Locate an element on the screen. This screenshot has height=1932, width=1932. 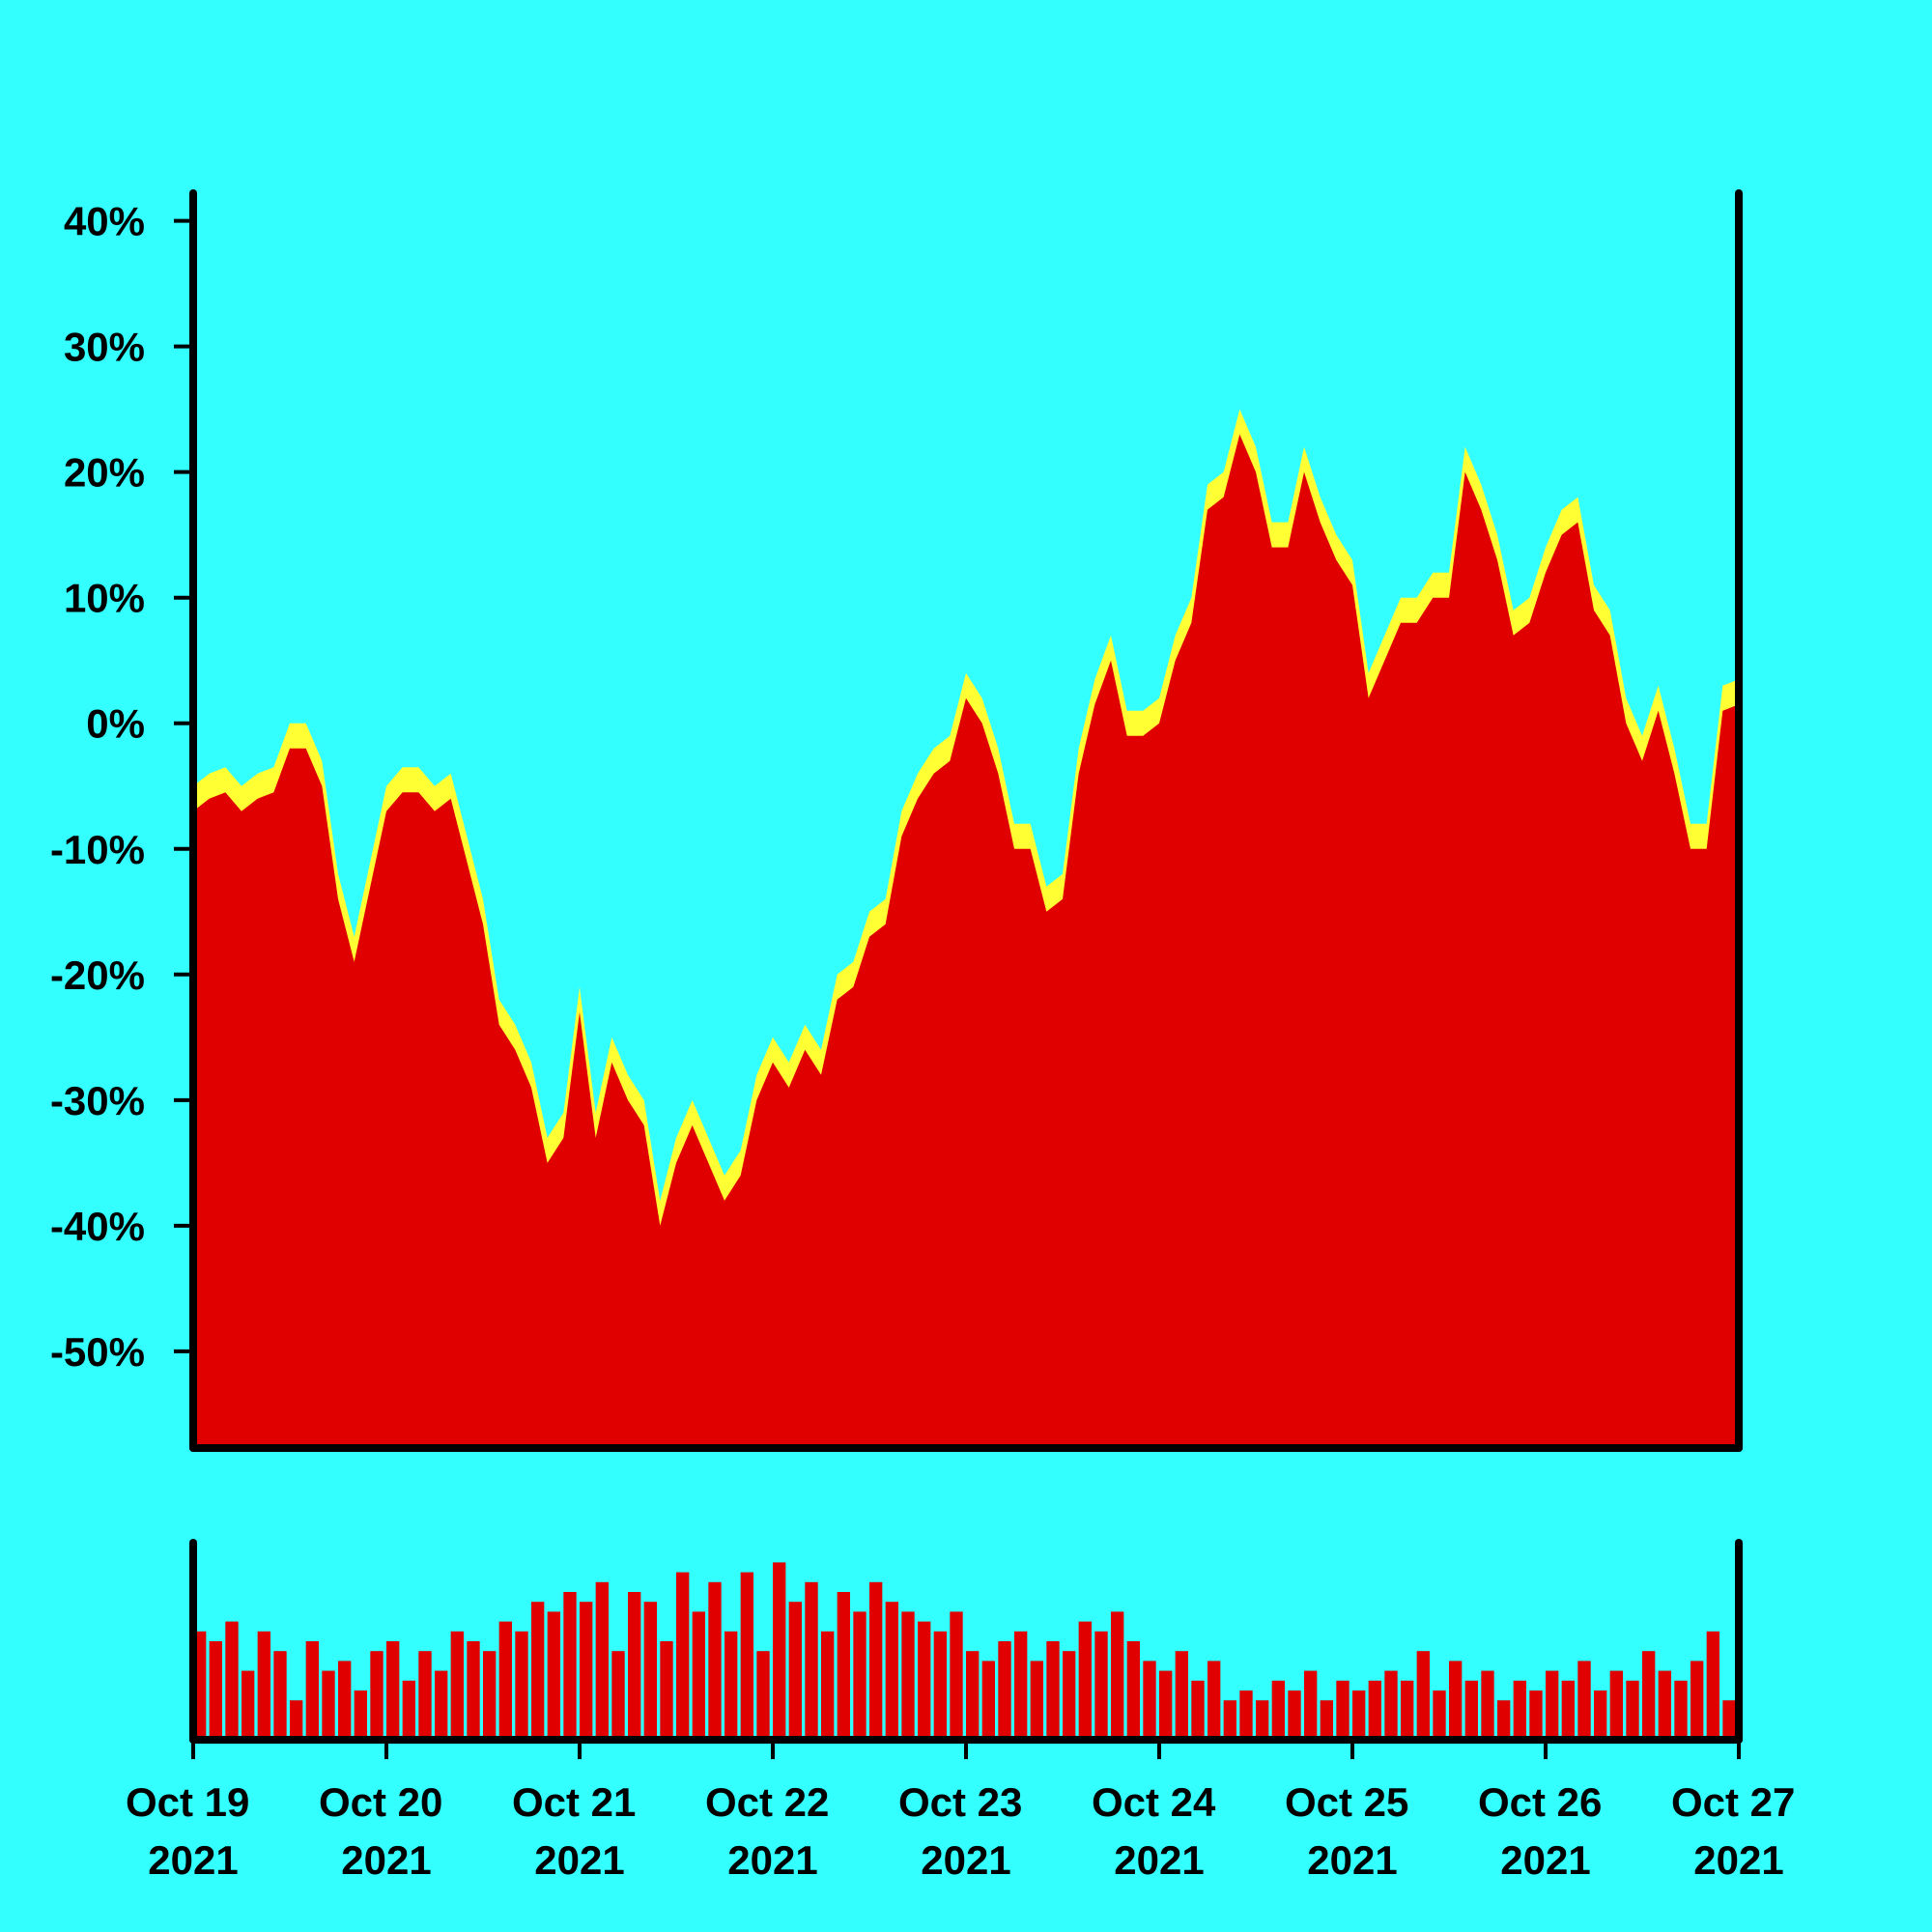
y-tick-label: 30% is located at coordinates (104, 347).